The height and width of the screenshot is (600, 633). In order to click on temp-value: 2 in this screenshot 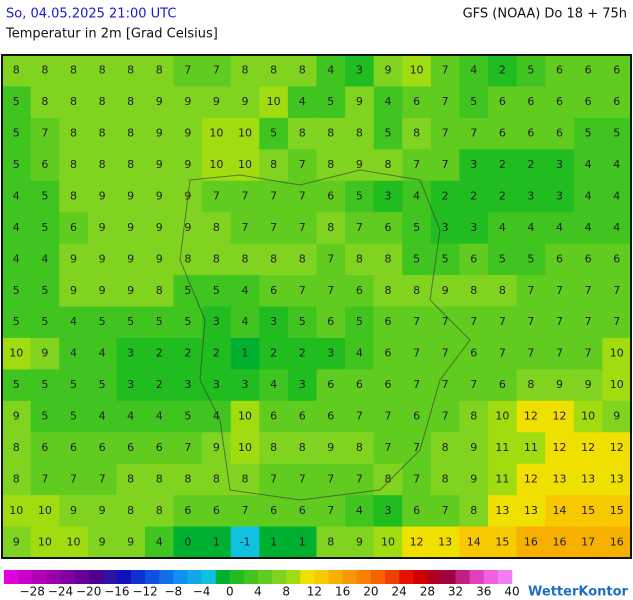, I will do `click(445, 195)`.